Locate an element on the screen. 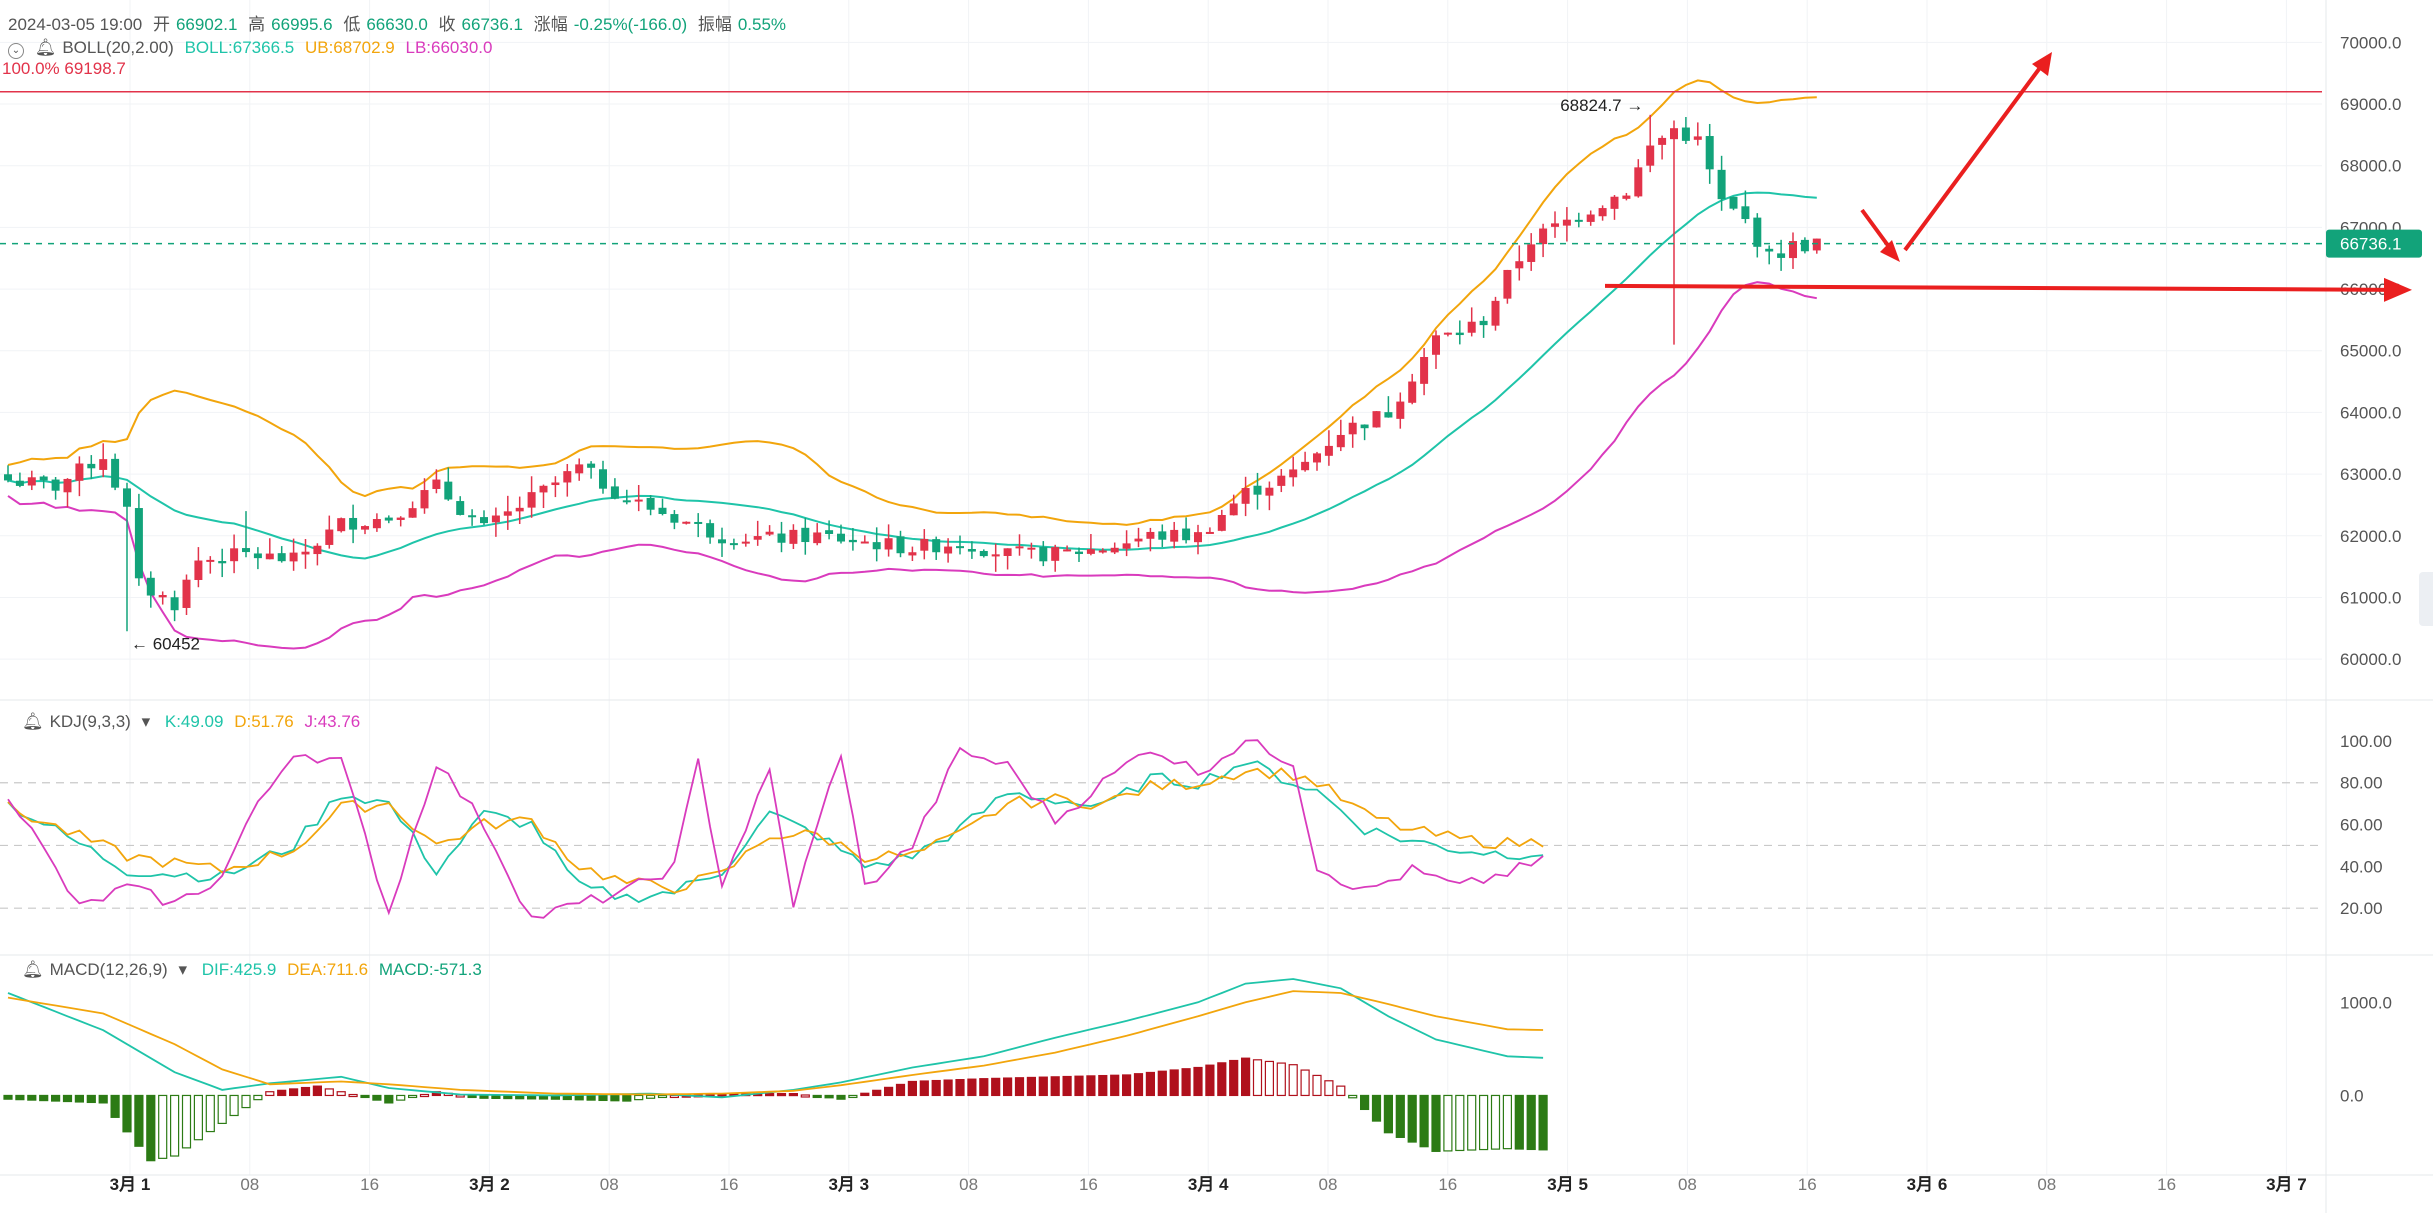 The height and width of the screenshot is (1213, 2433). change-value: -0.25%(-166.0) is located at coordinates (630, 24).